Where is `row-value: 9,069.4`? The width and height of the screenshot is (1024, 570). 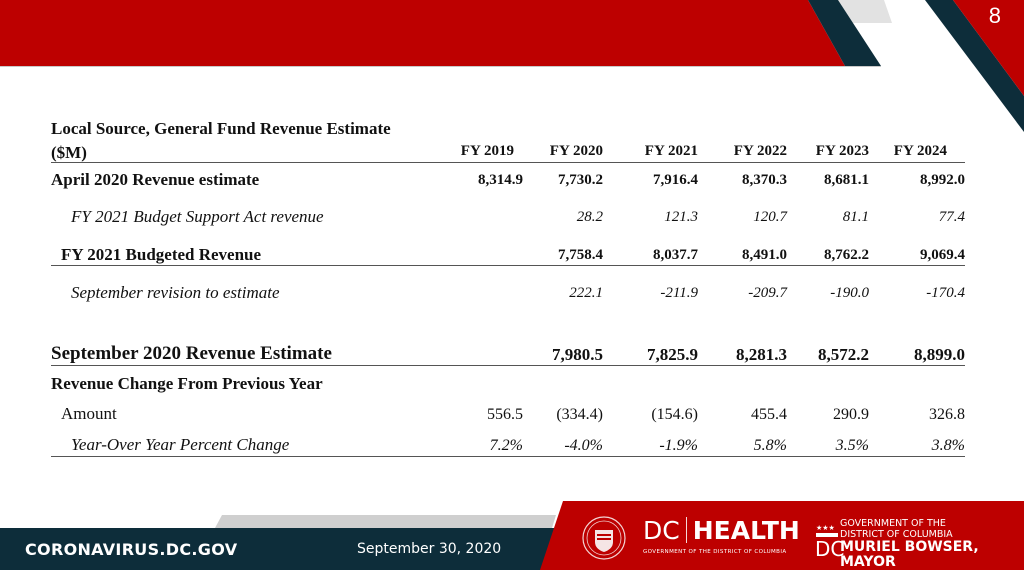 row-value: 9,069.4 is located at coordinates (942, 255).